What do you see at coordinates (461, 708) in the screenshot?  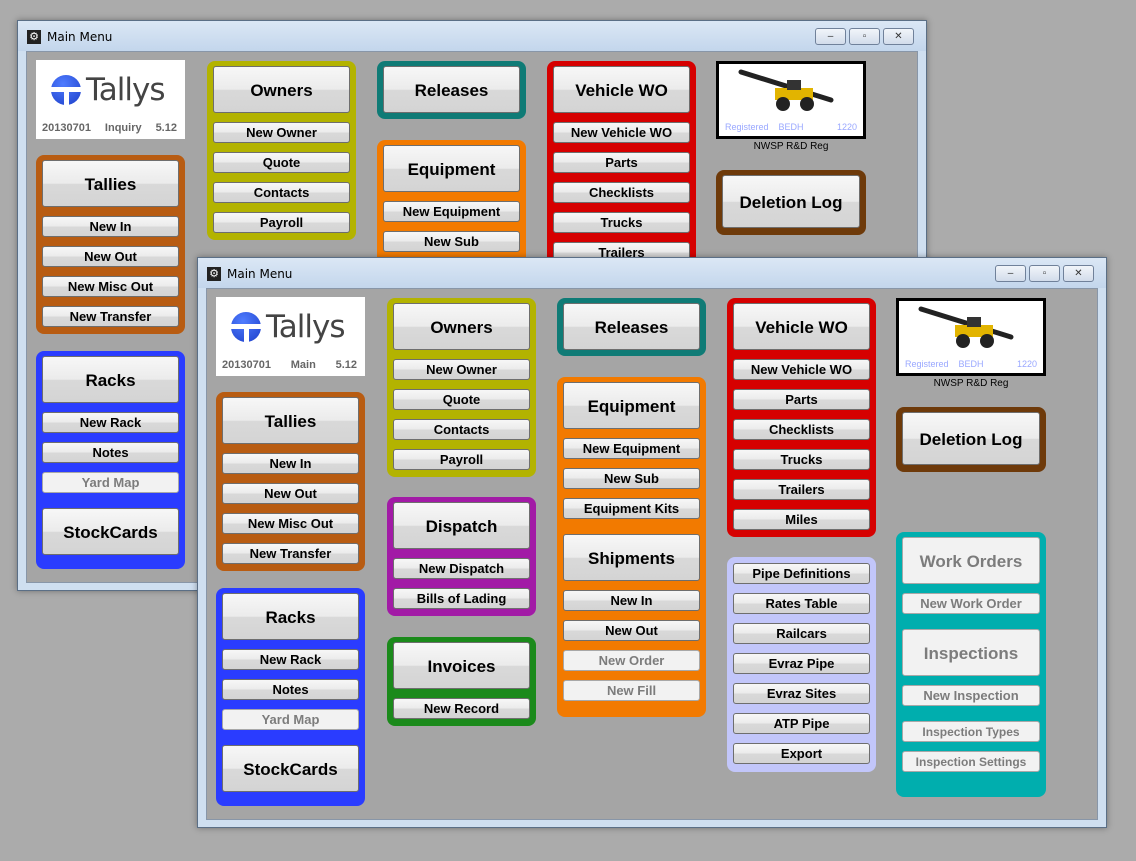 I see `new-record-button: New Record` at bounding box center [461, 708].